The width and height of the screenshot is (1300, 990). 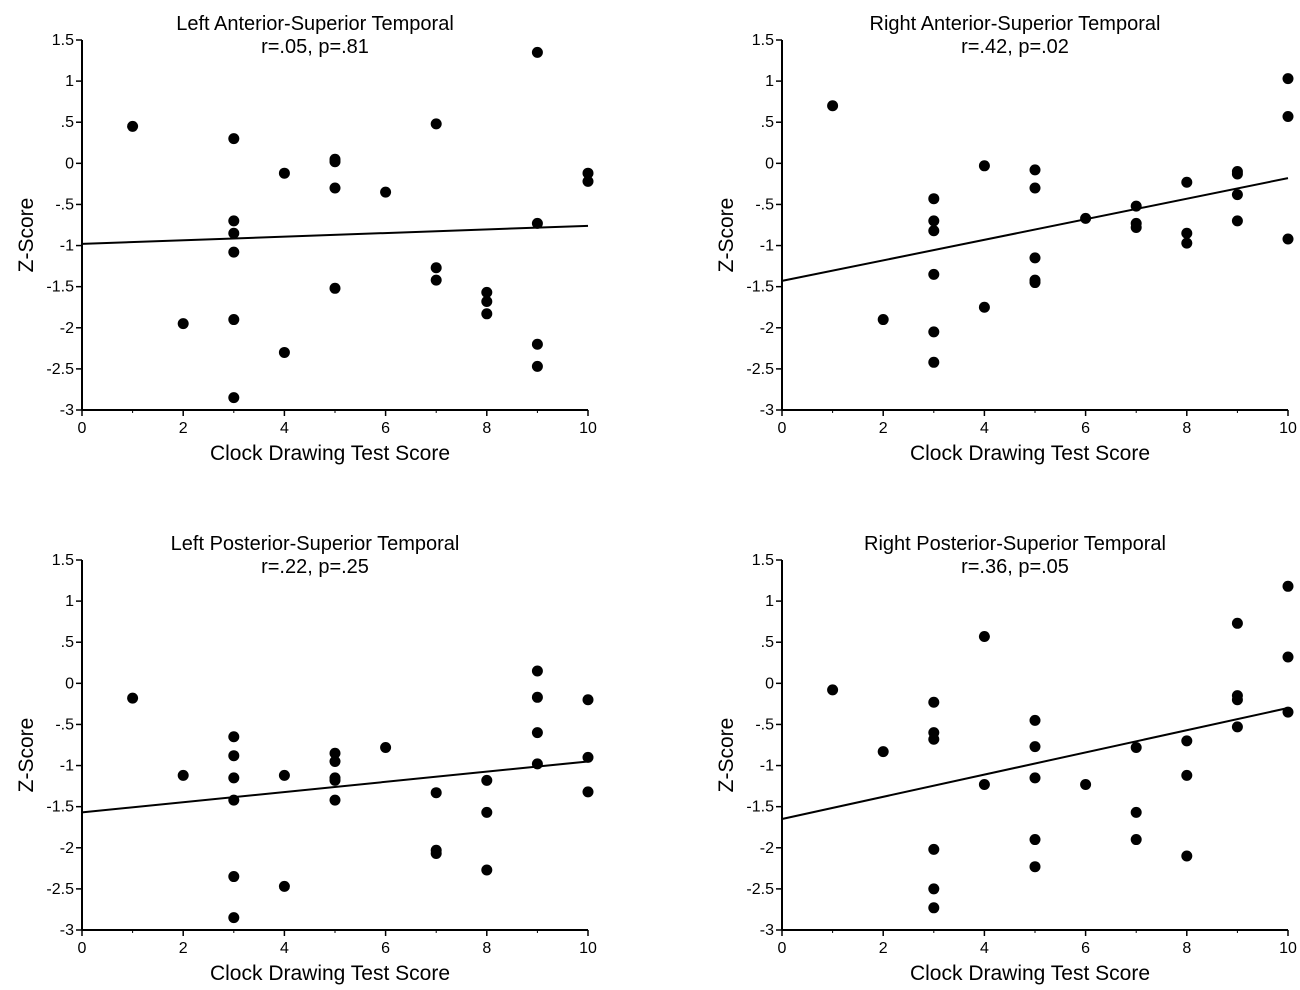 I want to click on chart-subtitle: r=.42, p=.02, so click(x=1015, y=47).